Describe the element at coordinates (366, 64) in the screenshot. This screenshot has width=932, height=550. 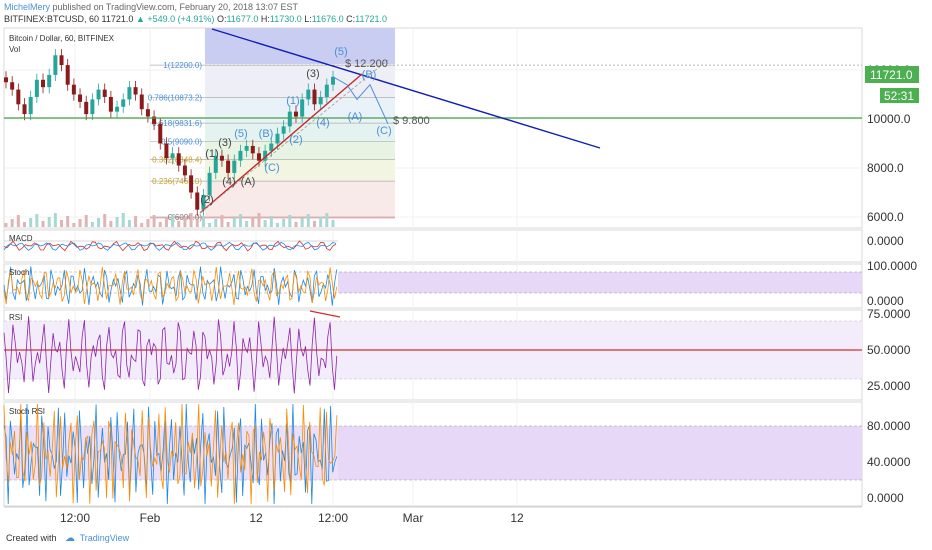
I see `target-high-label: $ 12.200` at that location.